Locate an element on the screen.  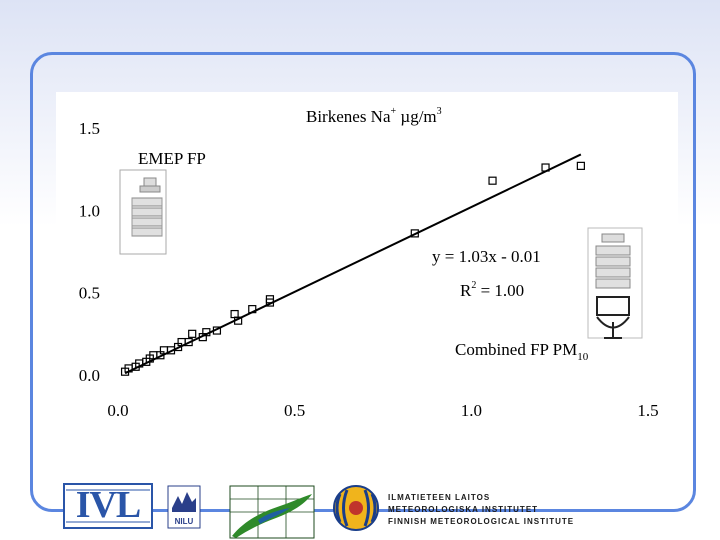
x-tick-label: 1.5 is located at coordinates (647, 410).